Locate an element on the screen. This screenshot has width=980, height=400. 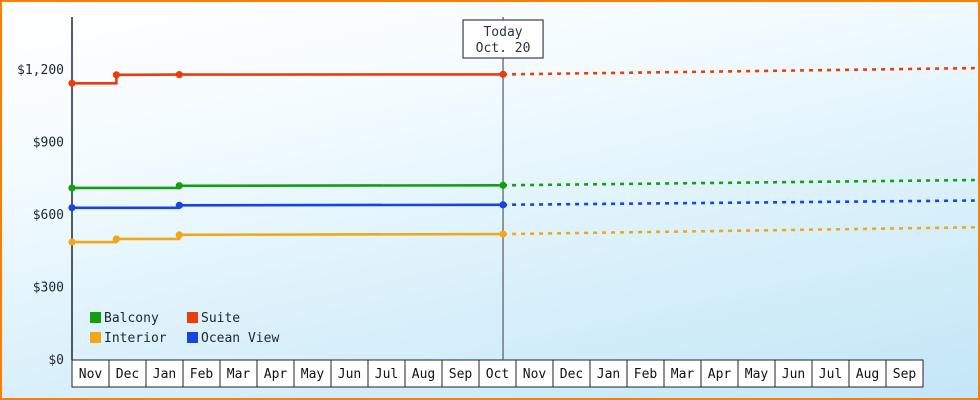
y-axis-tick-label: $300 is located at coordinates (48, 288).